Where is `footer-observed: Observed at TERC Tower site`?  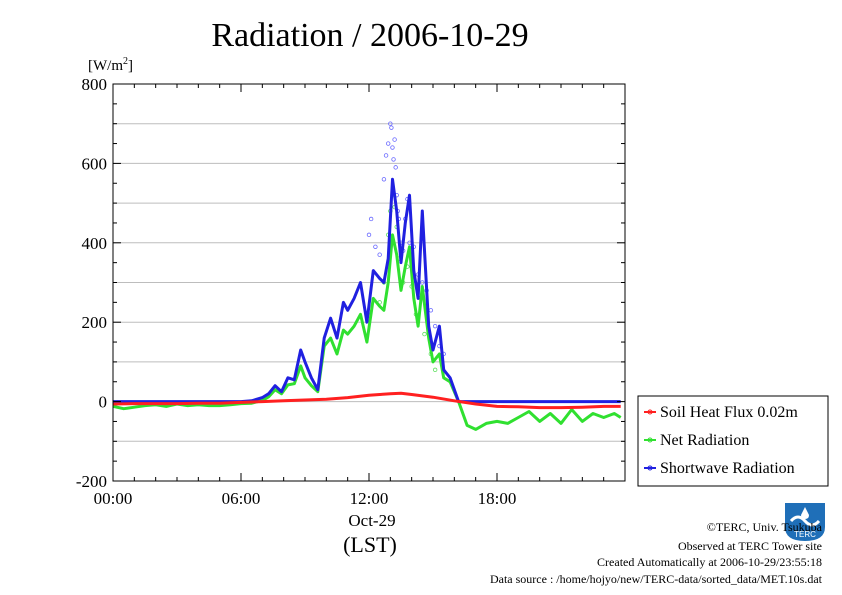
footer-observed: Observed at TERC Tower site is located at coordinates (750, 546).